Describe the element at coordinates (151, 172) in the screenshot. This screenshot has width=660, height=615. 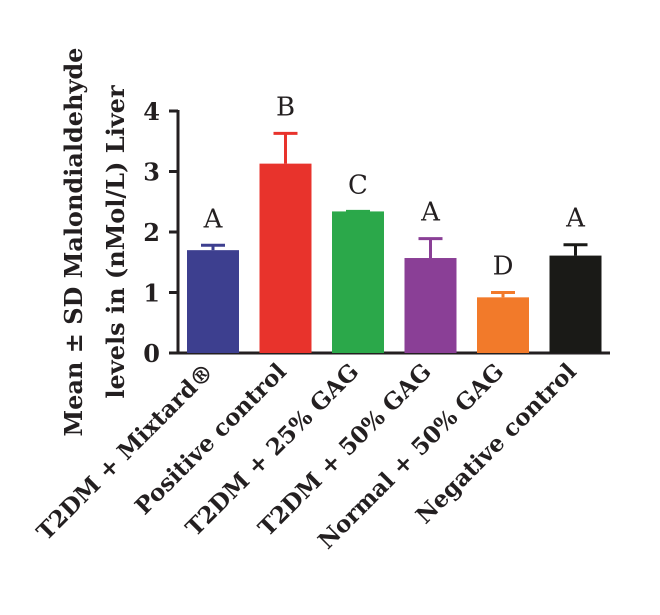
I see `y-tick-label: 3` at that location.